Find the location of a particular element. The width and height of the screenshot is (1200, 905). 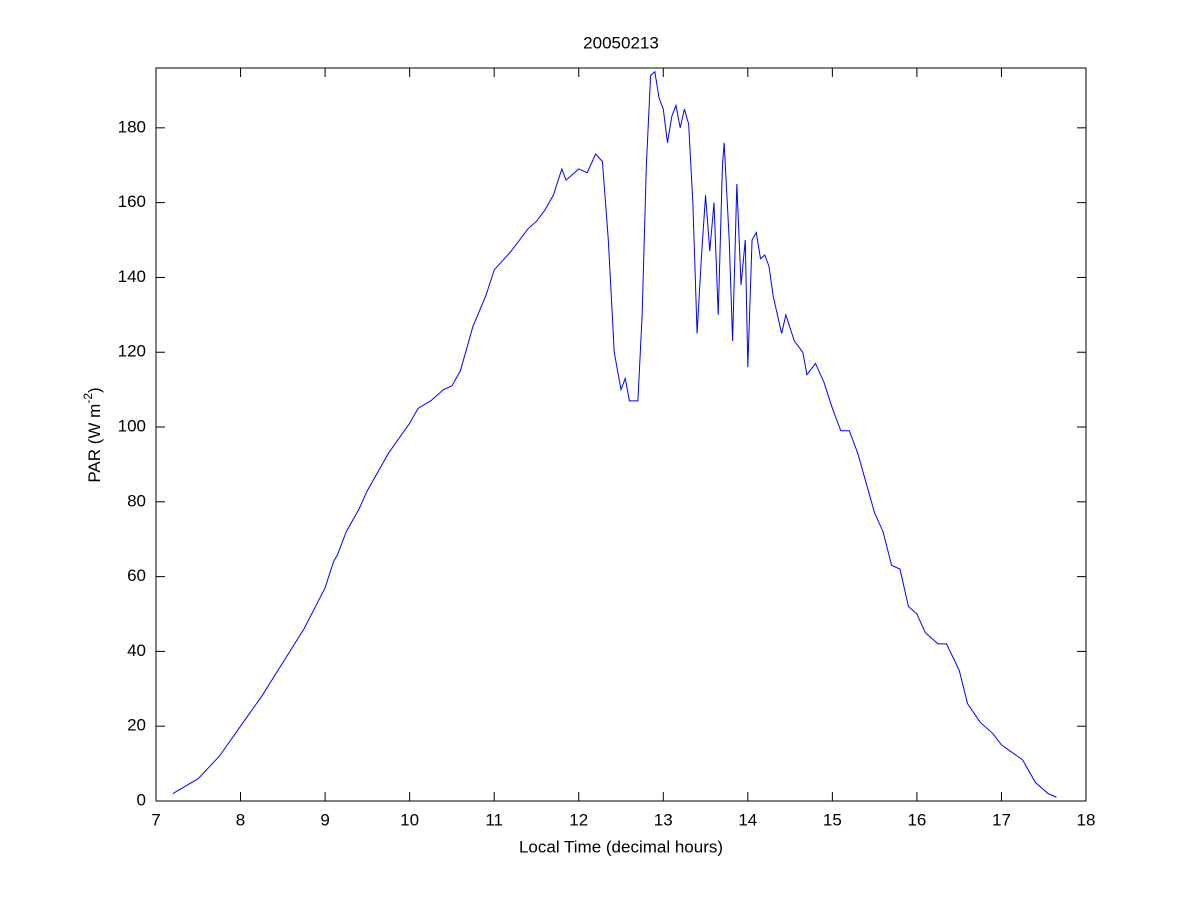

x-tick-label: 10 is located at coordinates (409, 819).